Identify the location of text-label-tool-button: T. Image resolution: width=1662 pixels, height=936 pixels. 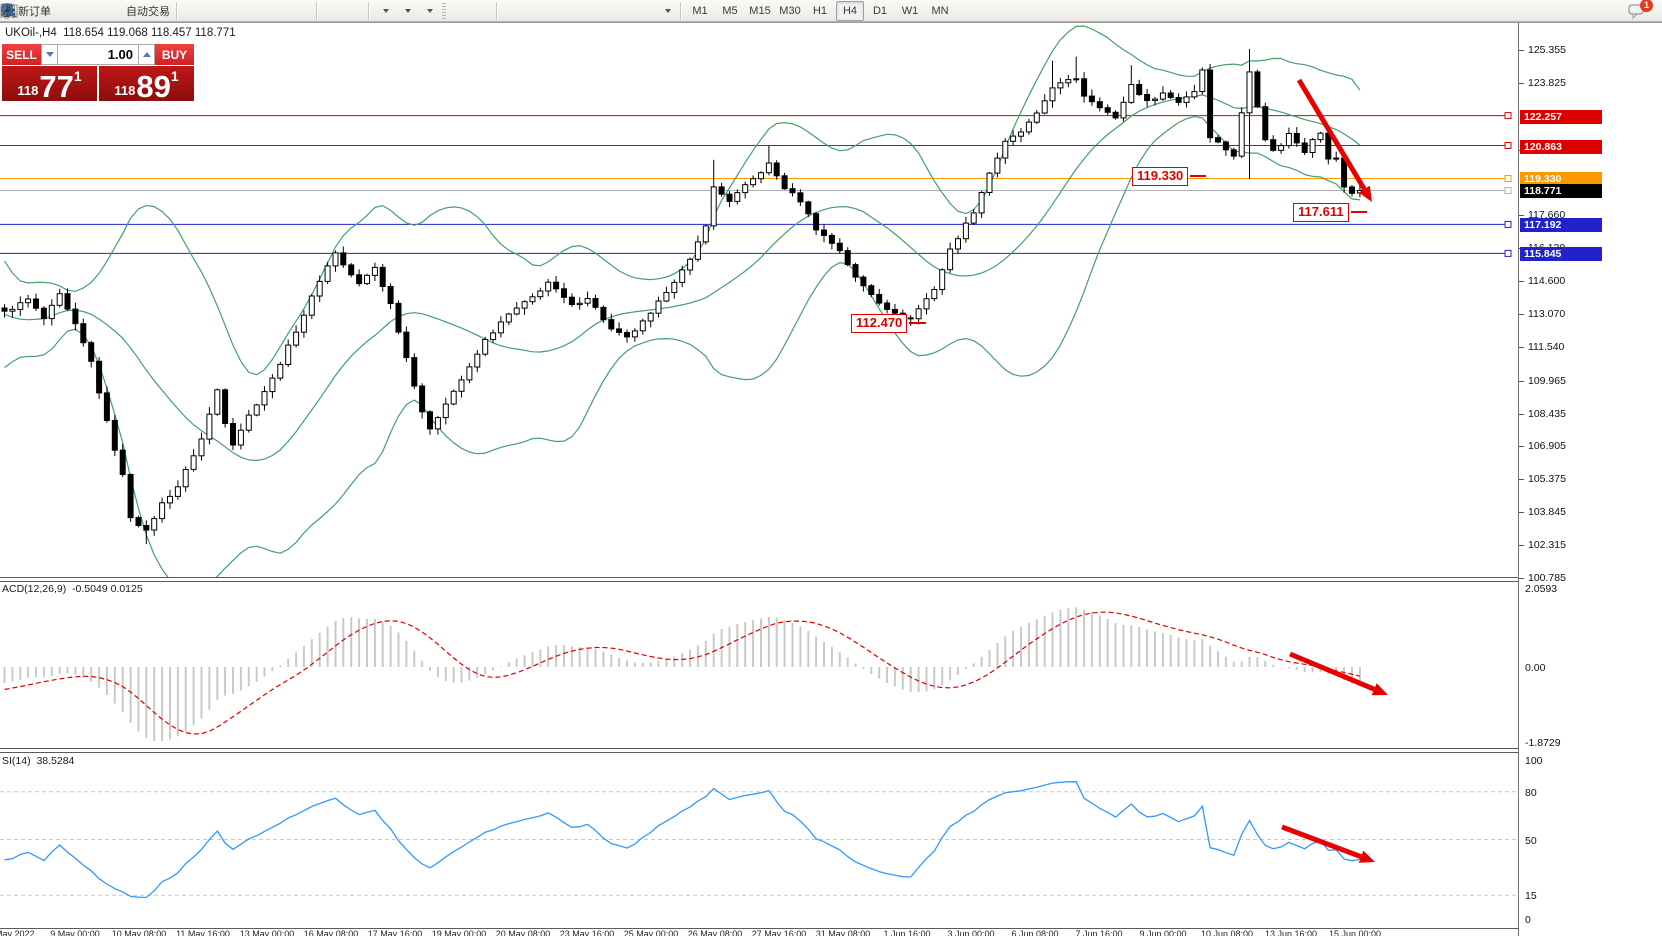
(327, 11).